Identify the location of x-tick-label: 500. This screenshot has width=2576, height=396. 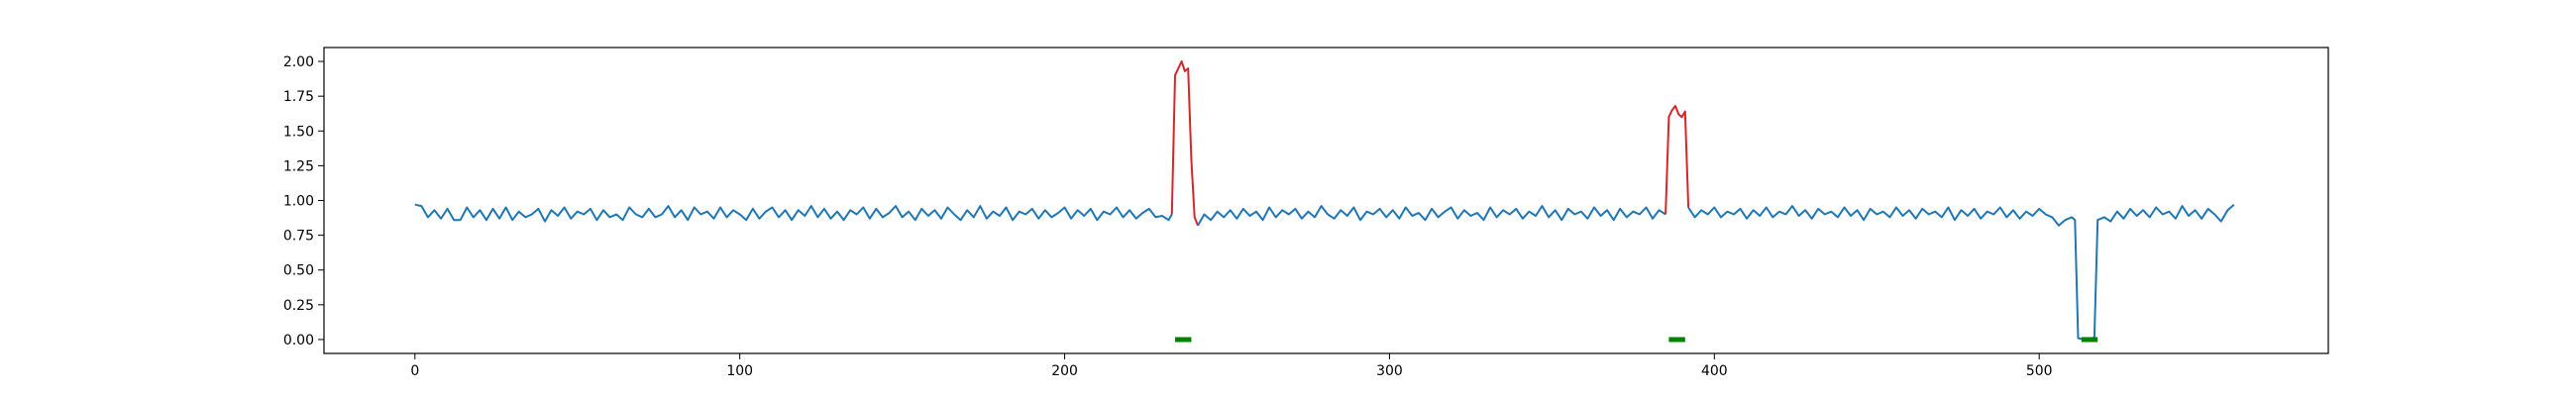
(2040, 371).